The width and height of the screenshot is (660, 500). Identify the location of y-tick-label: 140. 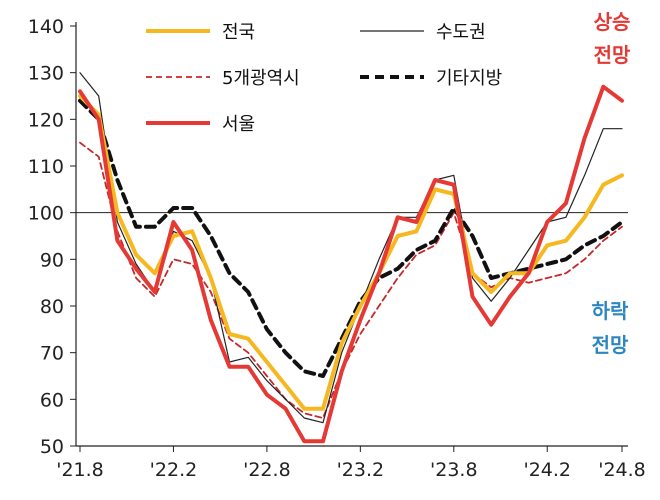
(46, 27).